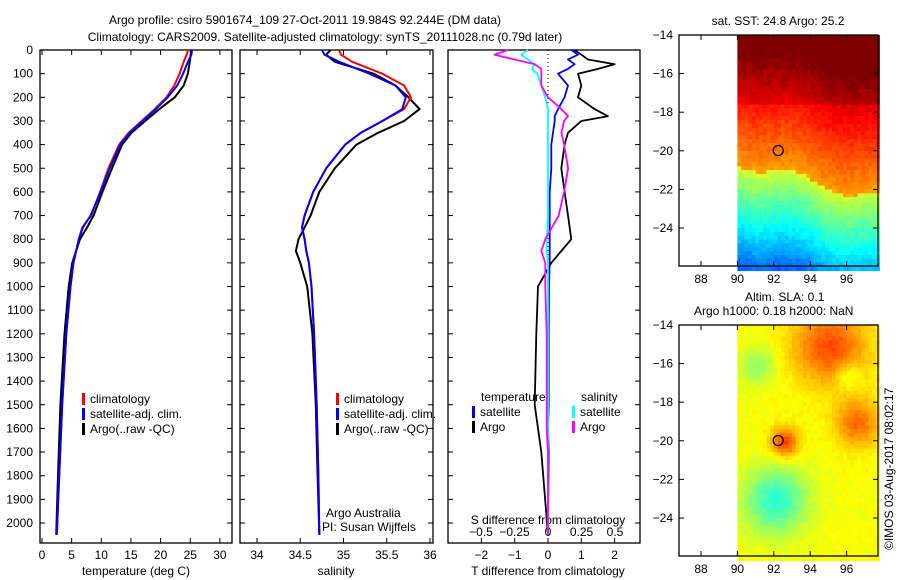 The width and height of the screenshot is (900, 580). Describe the element at coordinates (808, 443) in the screenshot. I see `map-4-cells` at that location.